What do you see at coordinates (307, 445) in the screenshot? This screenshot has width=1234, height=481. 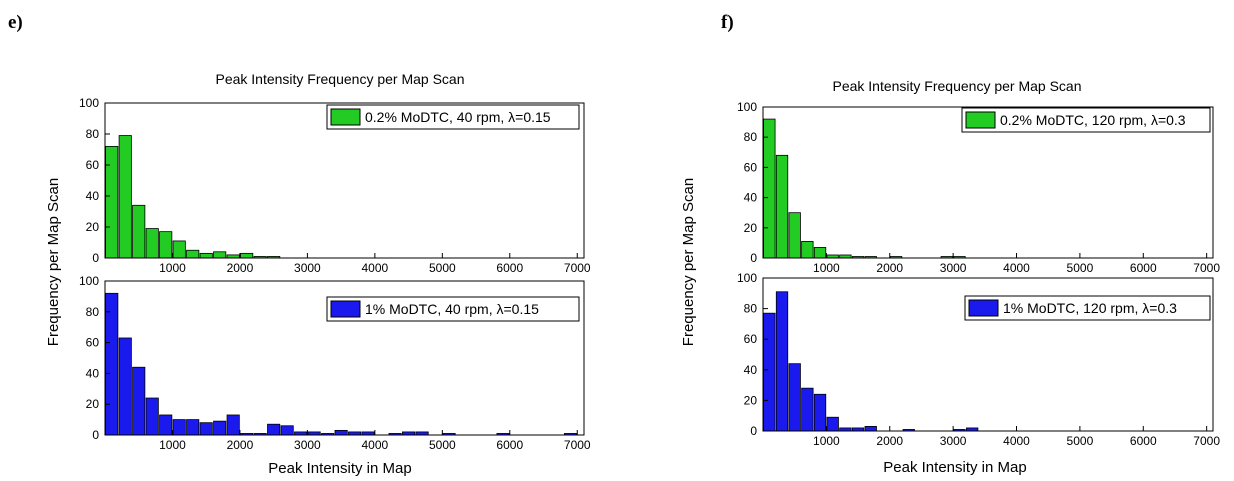 I see `chart0-sub1-x-tick-label: 3000` at bounding box center [307, 445].